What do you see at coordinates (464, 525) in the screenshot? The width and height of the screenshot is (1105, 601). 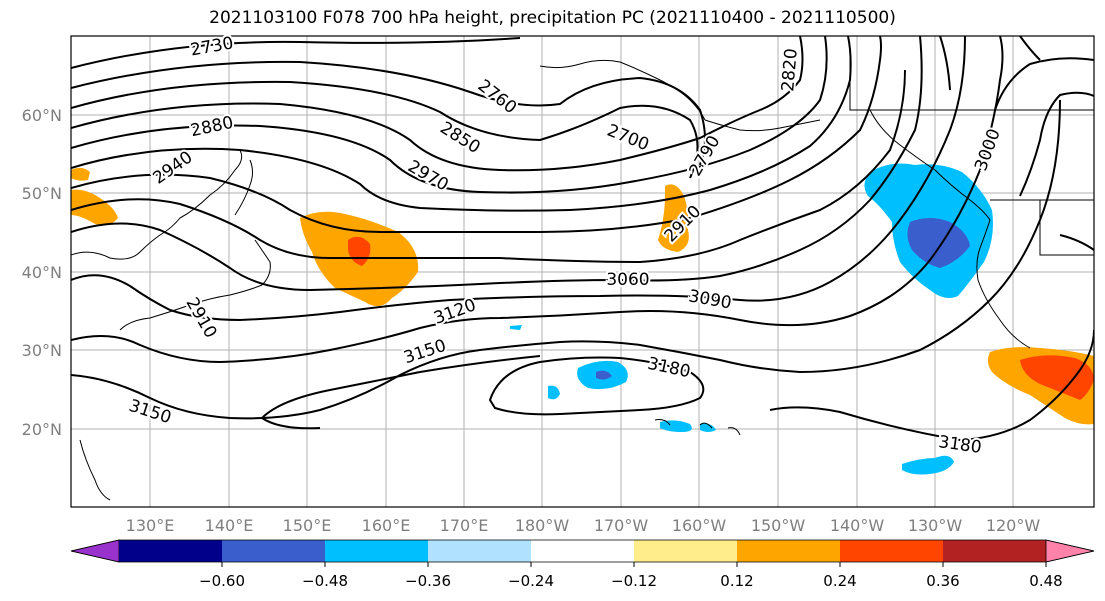 I see `longitude-label: 170°E` at bounding box center [464, 525].